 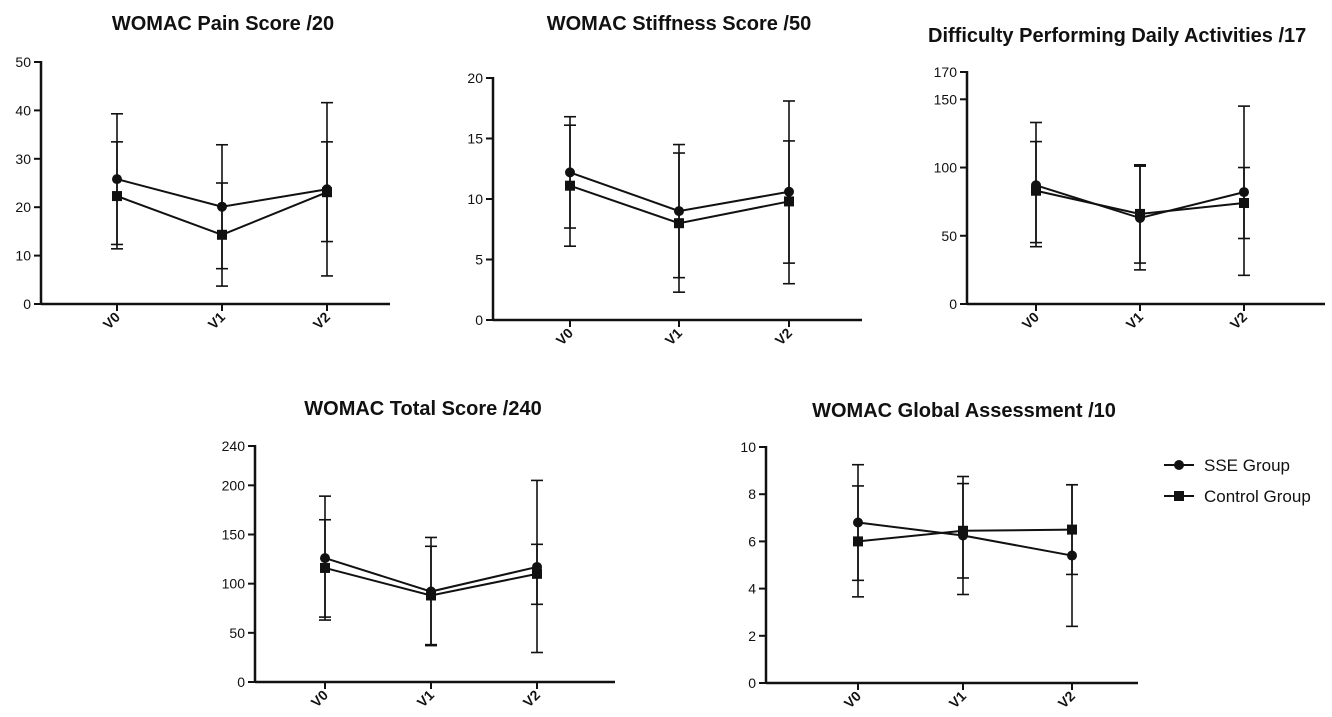 What do you see at coordinates (23, 159) in the screenshot?
I see `y-tick-label: 30` at bounding box center [23, 159].